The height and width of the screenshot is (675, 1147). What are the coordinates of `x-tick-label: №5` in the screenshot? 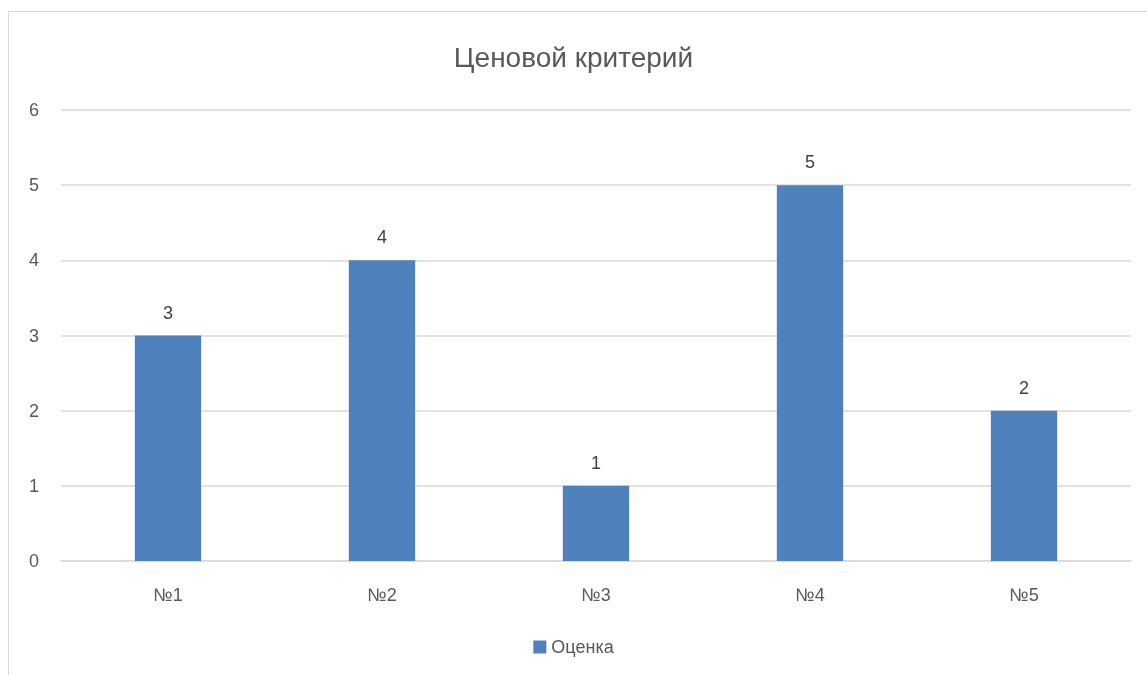 It's located at (1024, 595).